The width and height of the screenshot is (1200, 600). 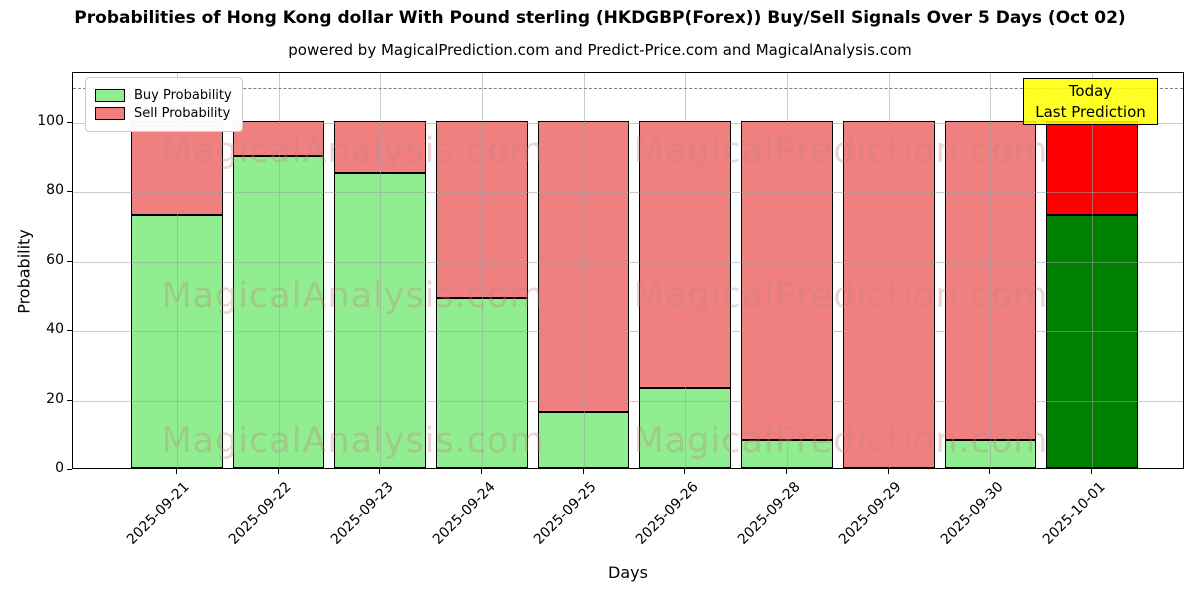 What do you see at coordinates (183, 95) in the screenshot?
I see `legend-label: Buy Probability` at bounding box center [183, 95].